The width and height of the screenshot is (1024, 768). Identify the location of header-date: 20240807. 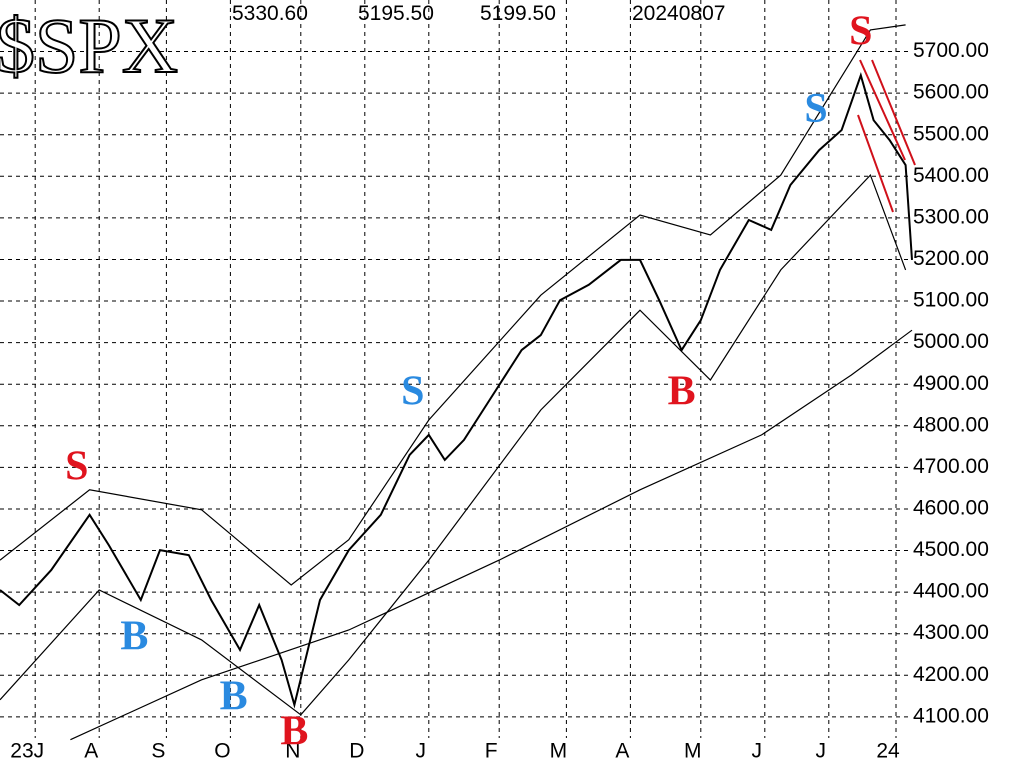
(678, 13).